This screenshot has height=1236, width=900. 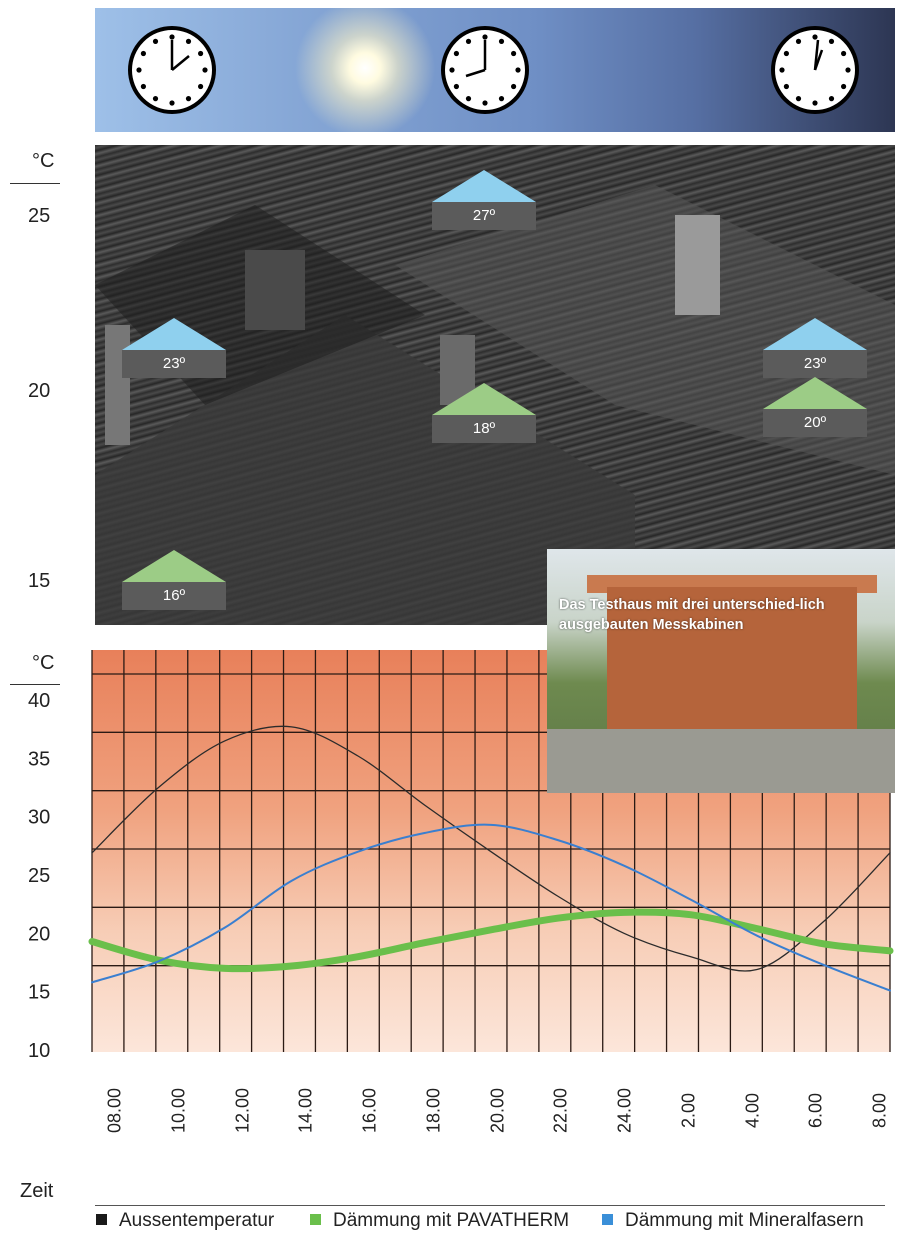 I want to click on roof-temp-value: 16º, so click(x=174, y=596).